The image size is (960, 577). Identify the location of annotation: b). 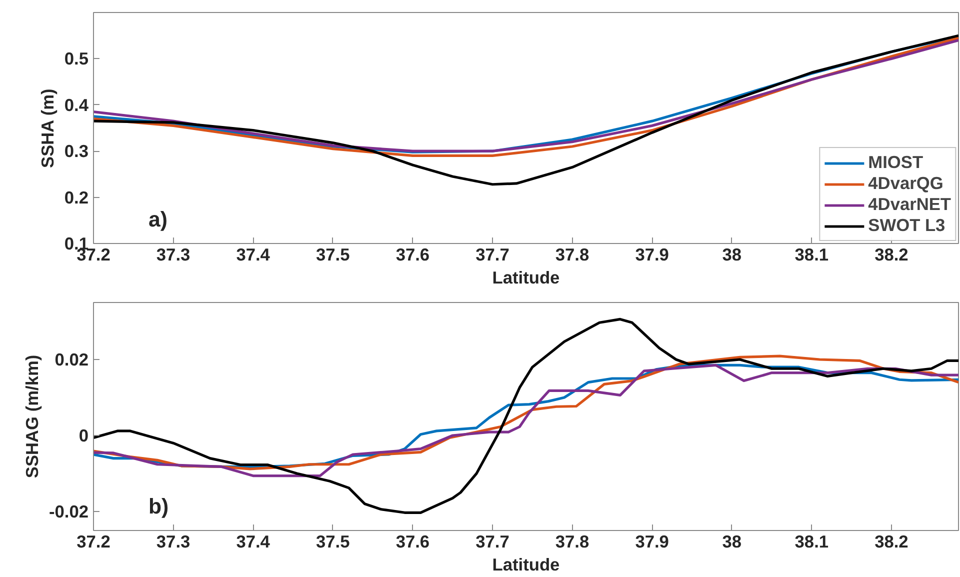
(158, 506).